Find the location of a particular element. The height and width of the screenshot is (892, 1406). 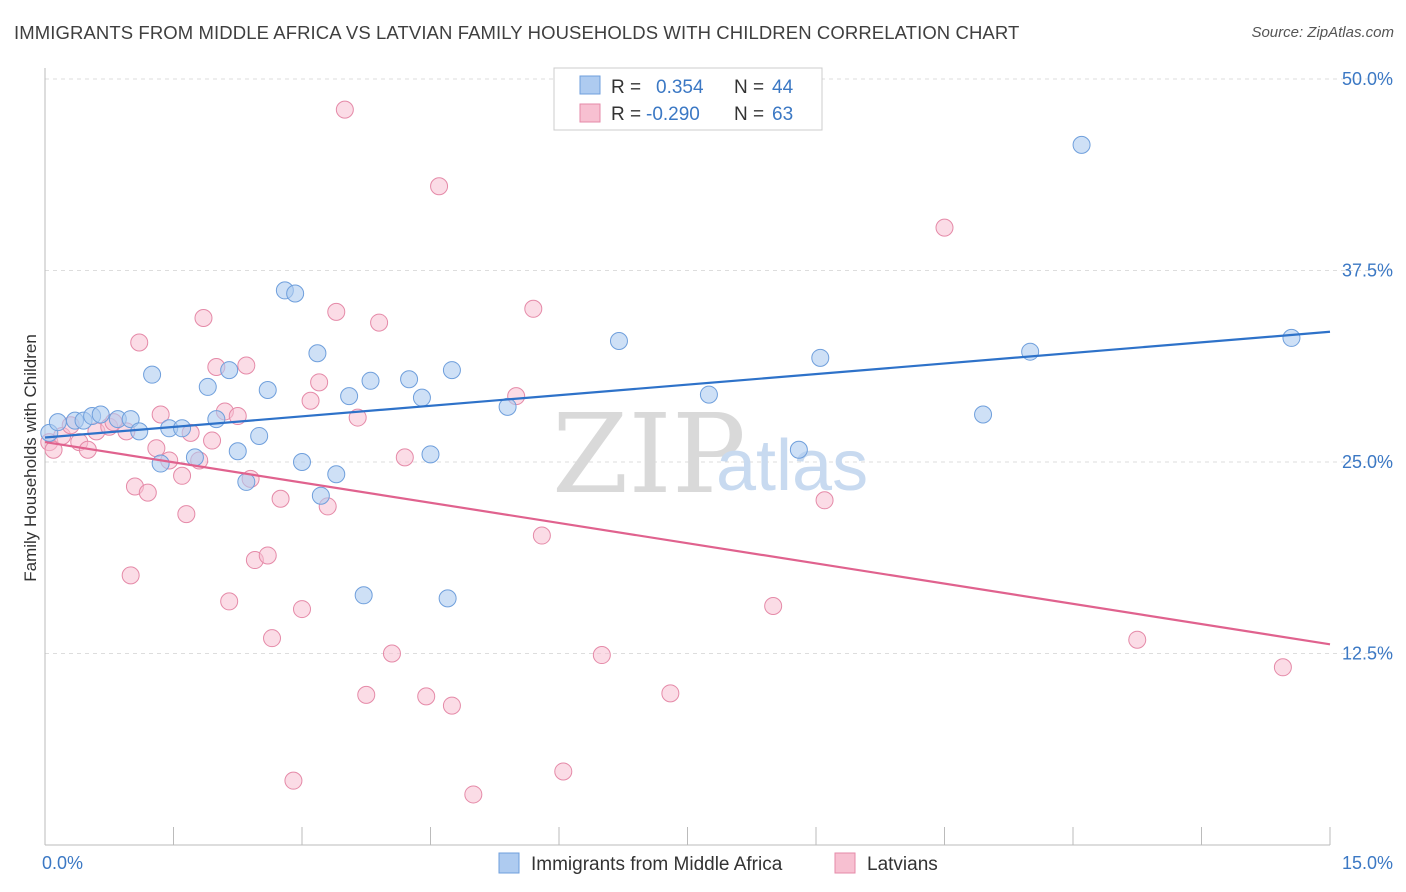

y-tick-label-1: 25.0% is located at coordinates (1367, 462).